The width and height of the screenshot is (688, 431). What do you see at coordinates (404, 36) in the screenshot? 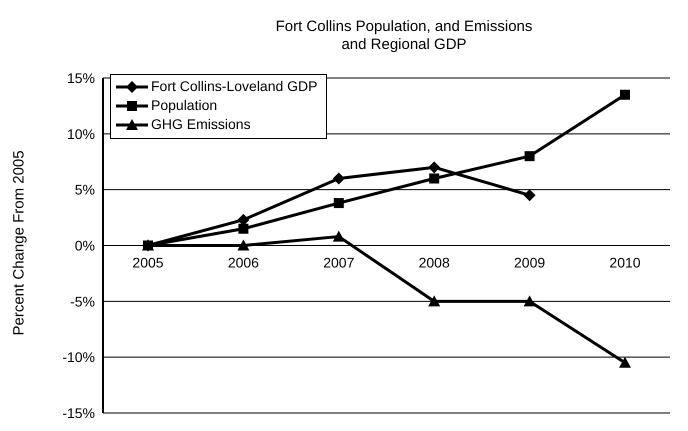
I see `chart-title: Fort Collins Population, and Emissions and Regional GDP` at bounding box center [404, 36].